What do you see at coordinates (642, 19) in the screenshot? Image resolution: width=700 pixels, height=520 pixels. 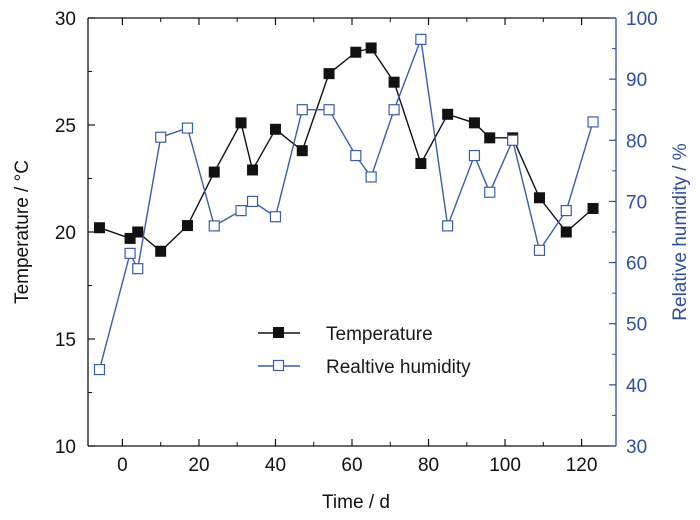 I see `y2-tick-label: 100` at bounding box center [642, 19].